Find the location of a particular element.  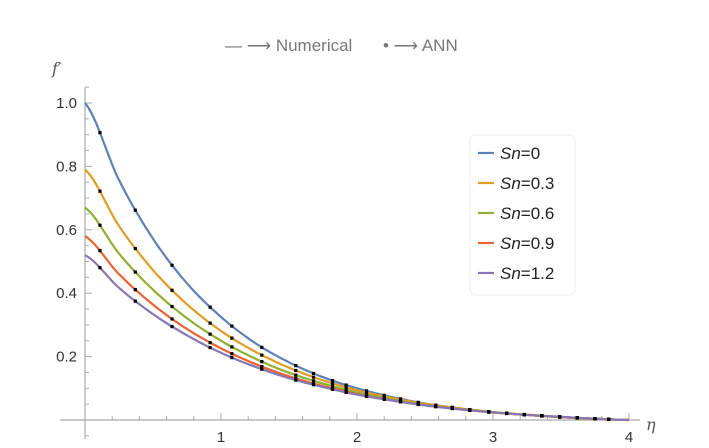

legend-value: =0 is located at coordinates (530, 153).